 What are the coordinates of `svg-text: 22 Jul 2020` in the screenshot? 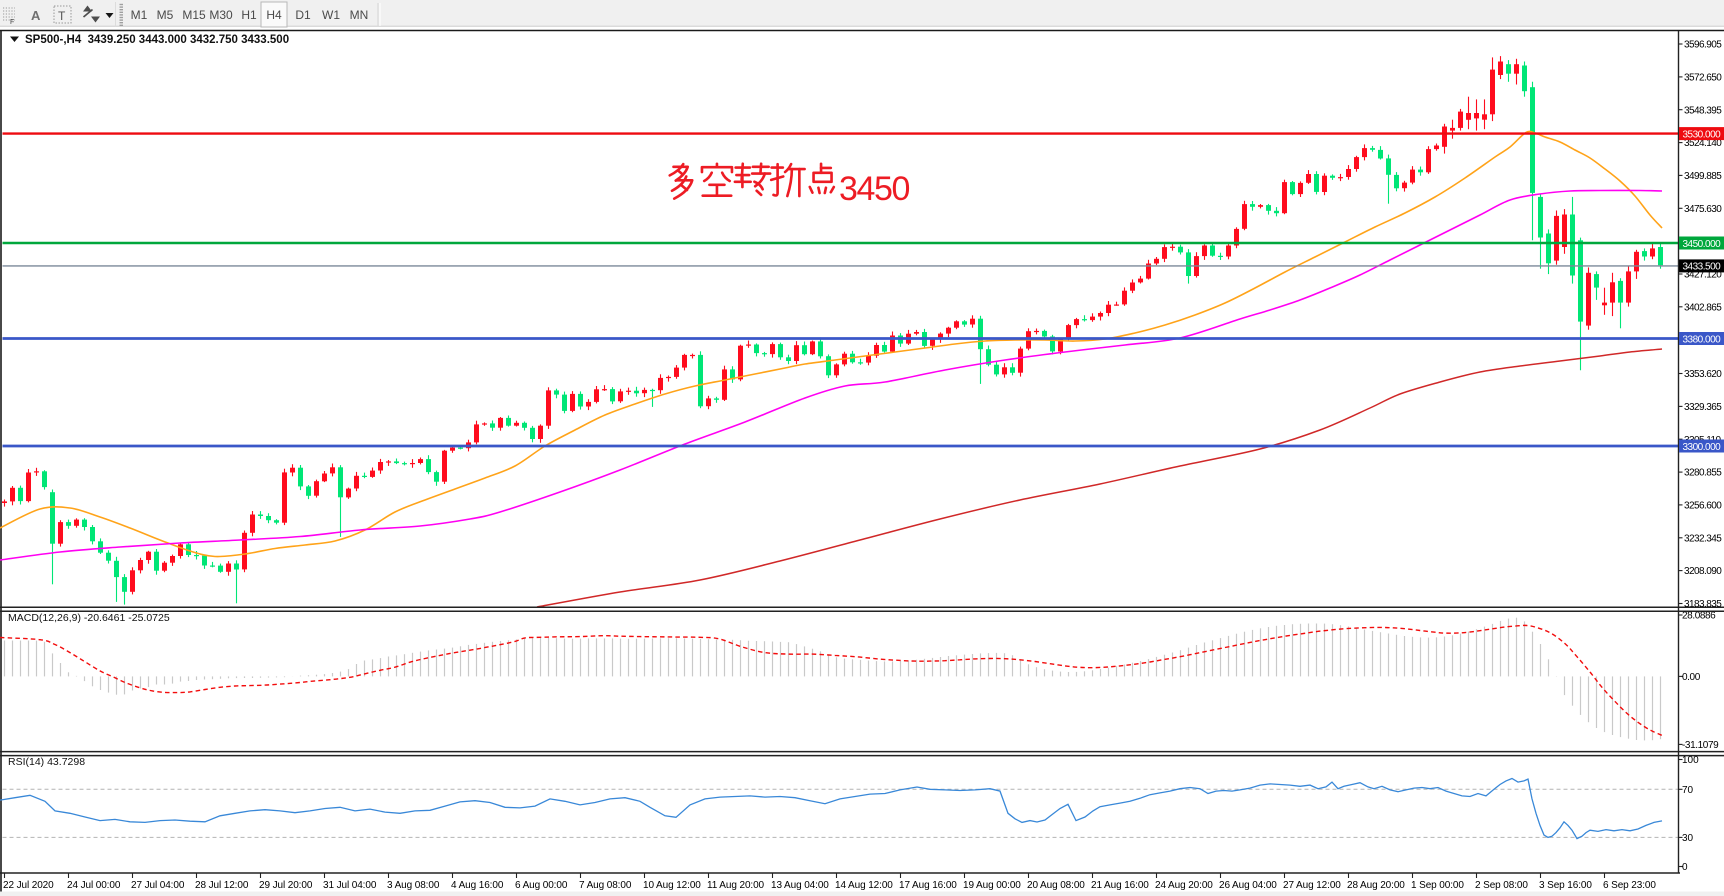 It's located at (28, 885).